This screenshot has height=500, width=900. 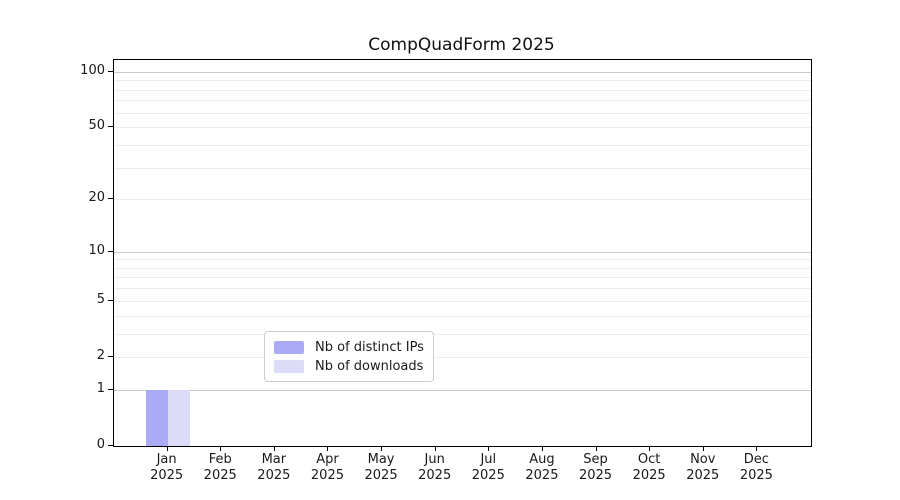 What do you see at coordinates (327, 467) in the screenshot?
I see `x-tick-label: Apr 2025` at bounding box center [327, 467].